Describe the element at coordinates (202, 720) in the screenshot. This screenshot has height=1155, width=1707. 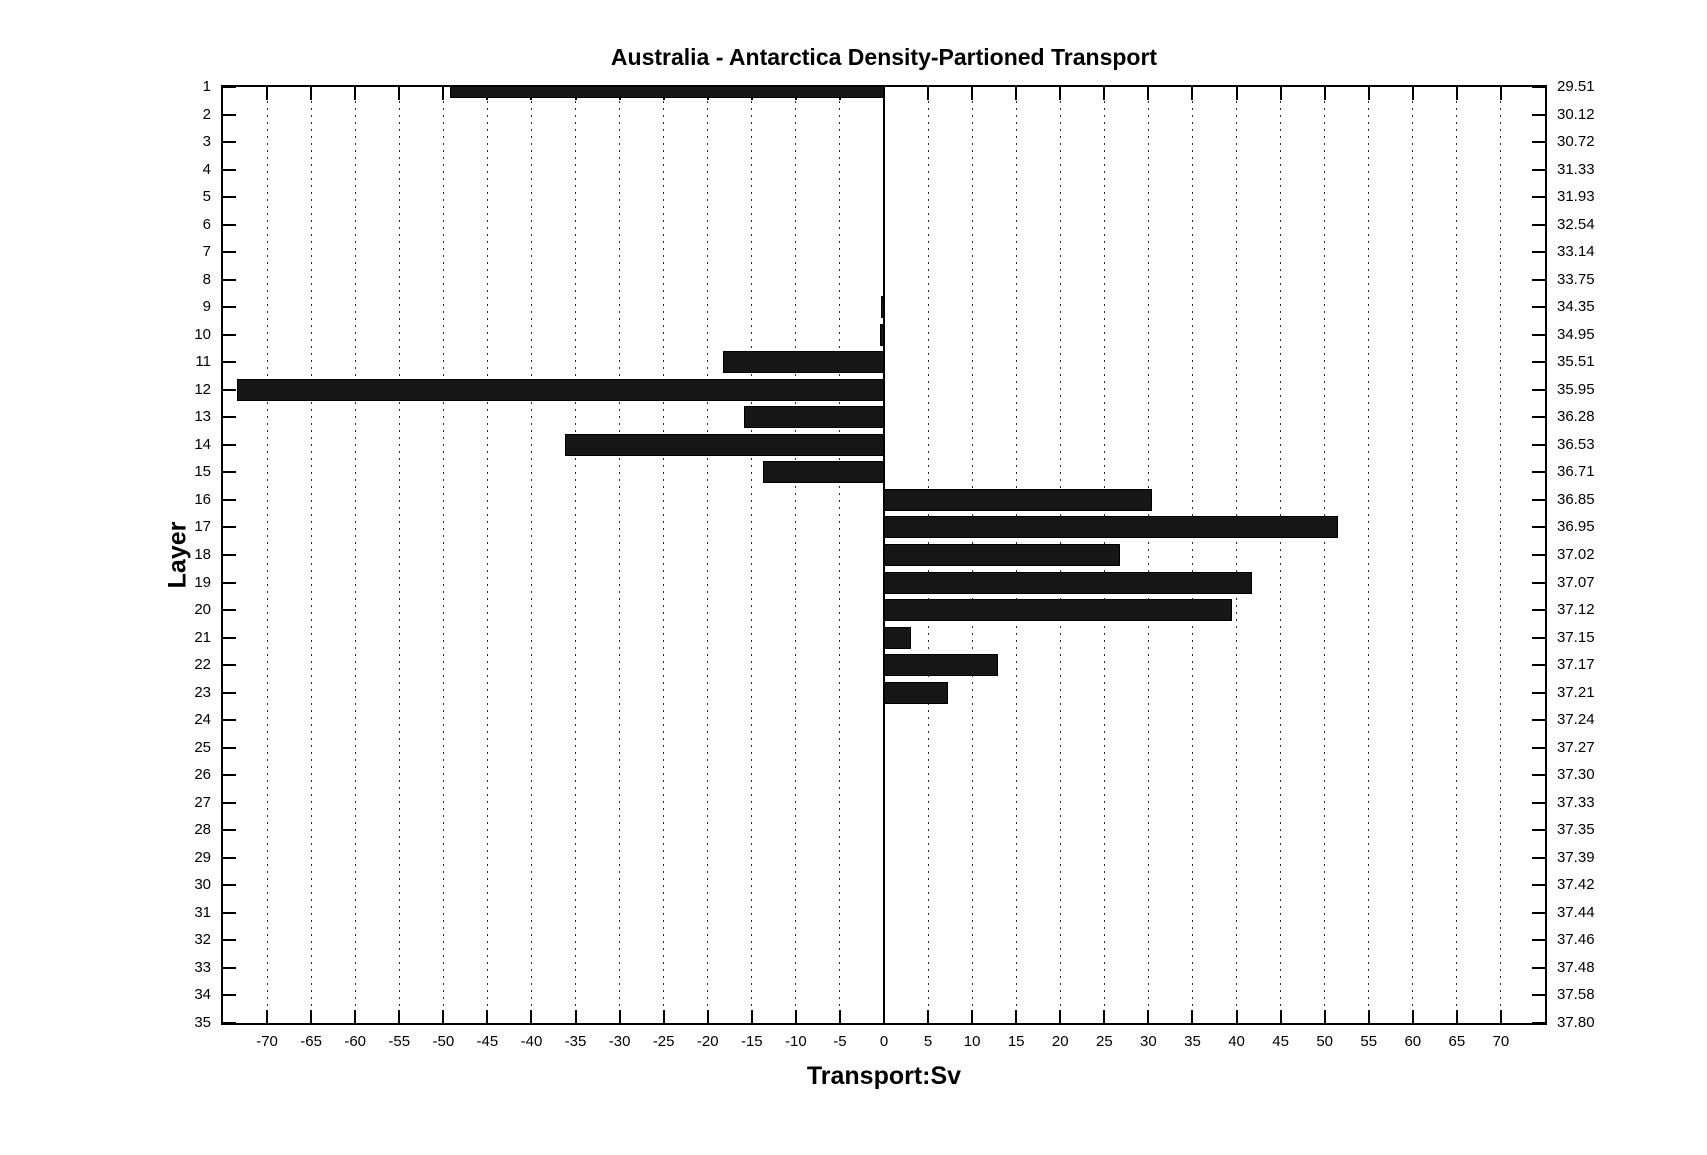
I see `layer-label: 24` at that location.